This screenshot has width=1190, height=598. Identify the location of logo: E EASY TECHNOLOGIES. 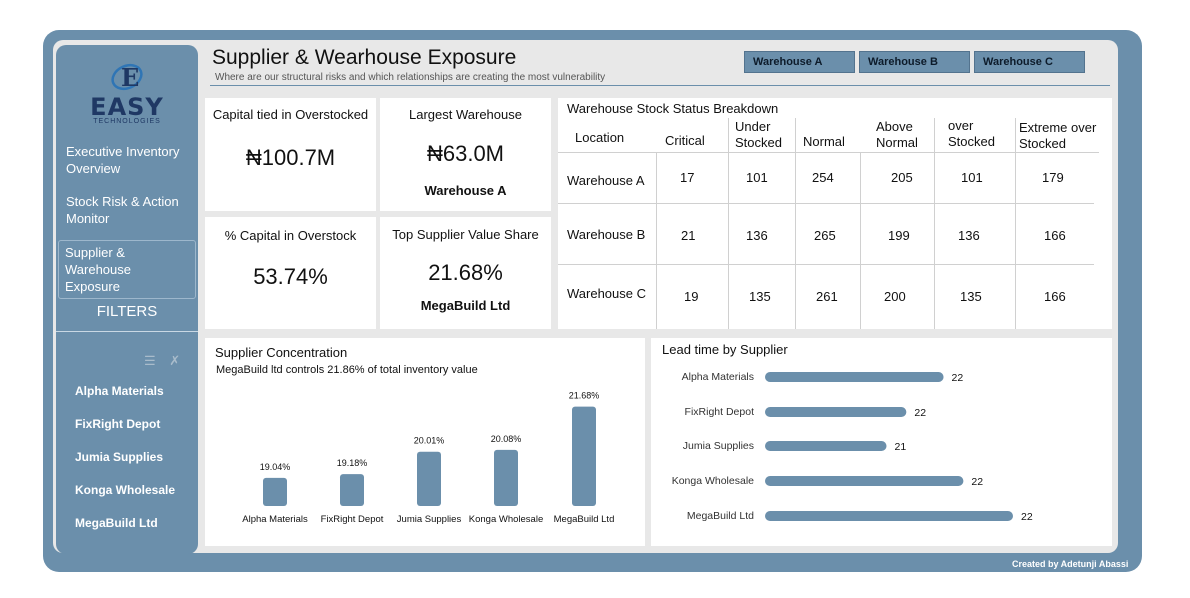
(127, 92).